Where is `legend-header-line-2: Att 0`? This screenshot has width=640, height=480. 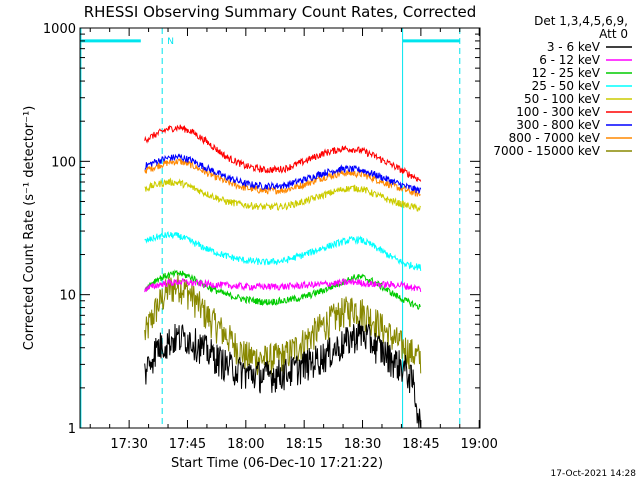 legend-header-line-2: Att 0 is located at coordinates (613, 34).